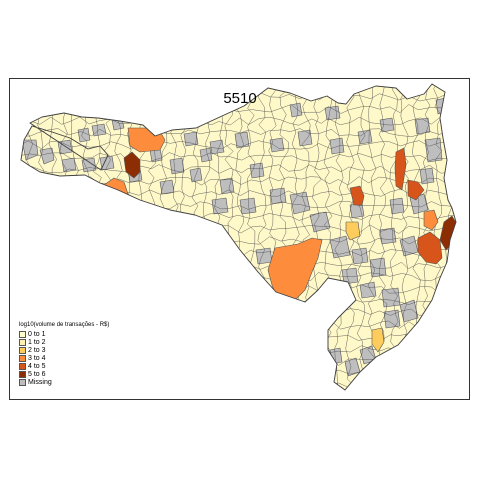  I want to click on legend-label: 4 to 5, so click(37, 366).